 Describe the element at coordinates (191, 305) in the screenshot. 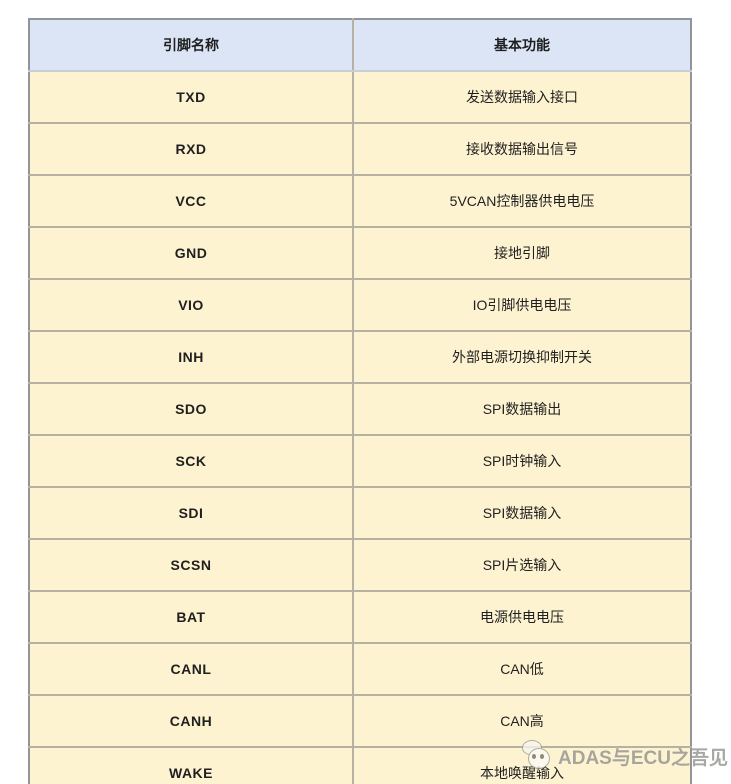

I see `pin-name-cell: VIO` at that location.